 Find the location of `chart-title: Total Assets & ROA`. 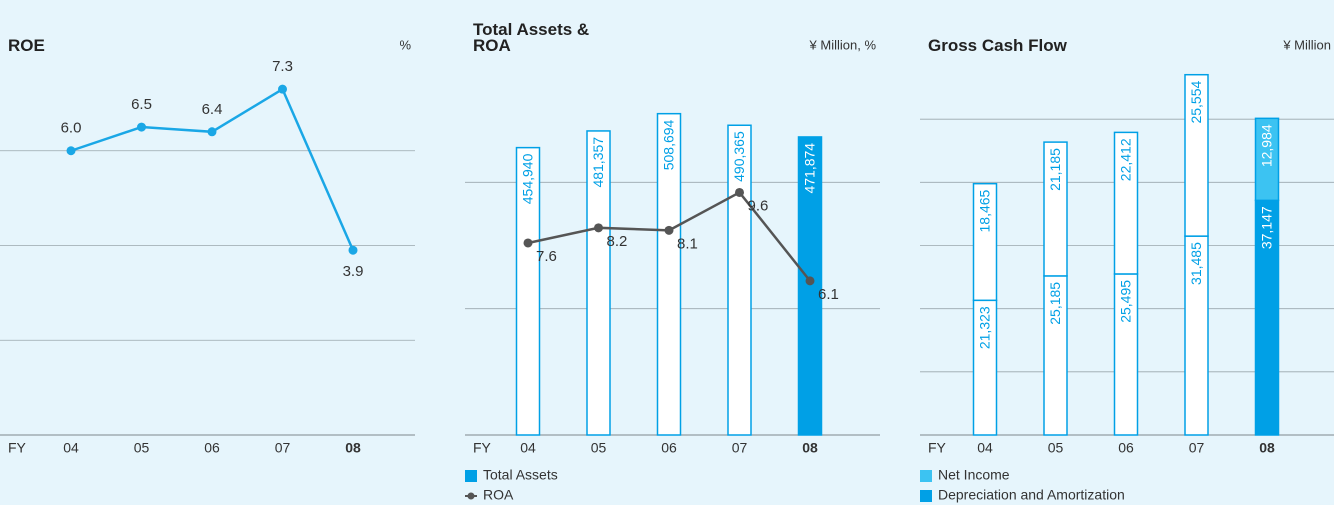

chart-title: Total Assets & ROA is located at coordinates (531, 37).